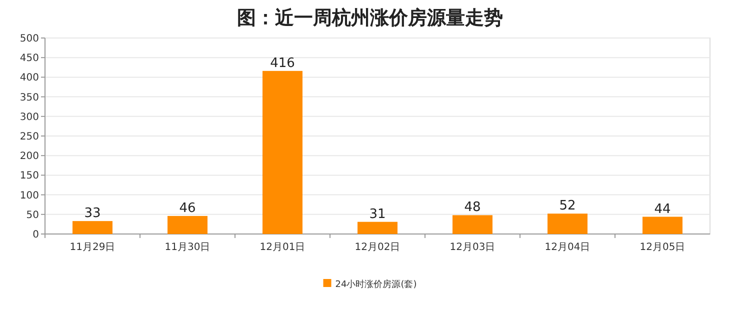  What do you see at coordinates (29, 156) in the screenshot?
I see `y-tick-label: 200` at bounding box center [29, 156].